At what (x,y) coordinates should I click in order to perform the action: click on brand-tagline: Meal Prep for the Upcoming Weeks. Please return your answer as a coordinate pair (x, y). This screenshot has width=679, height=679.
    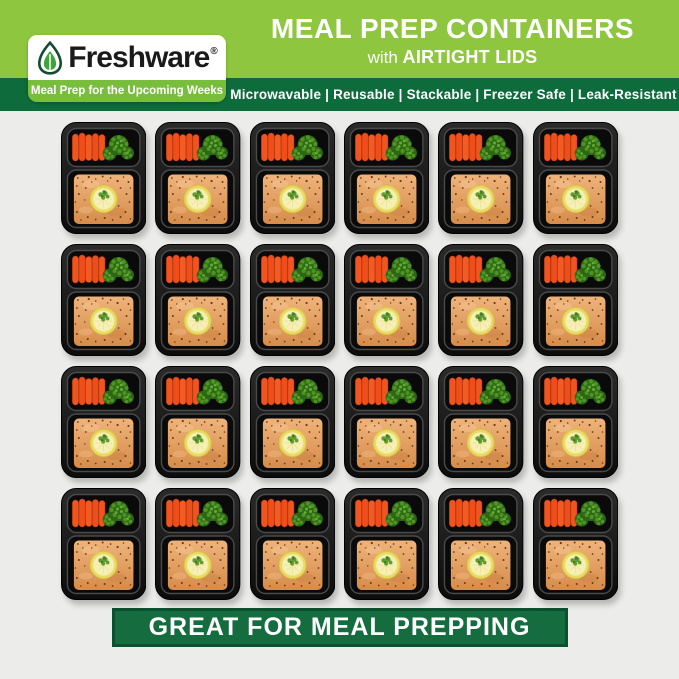
    Looking at the image, I should click on (127, 91).